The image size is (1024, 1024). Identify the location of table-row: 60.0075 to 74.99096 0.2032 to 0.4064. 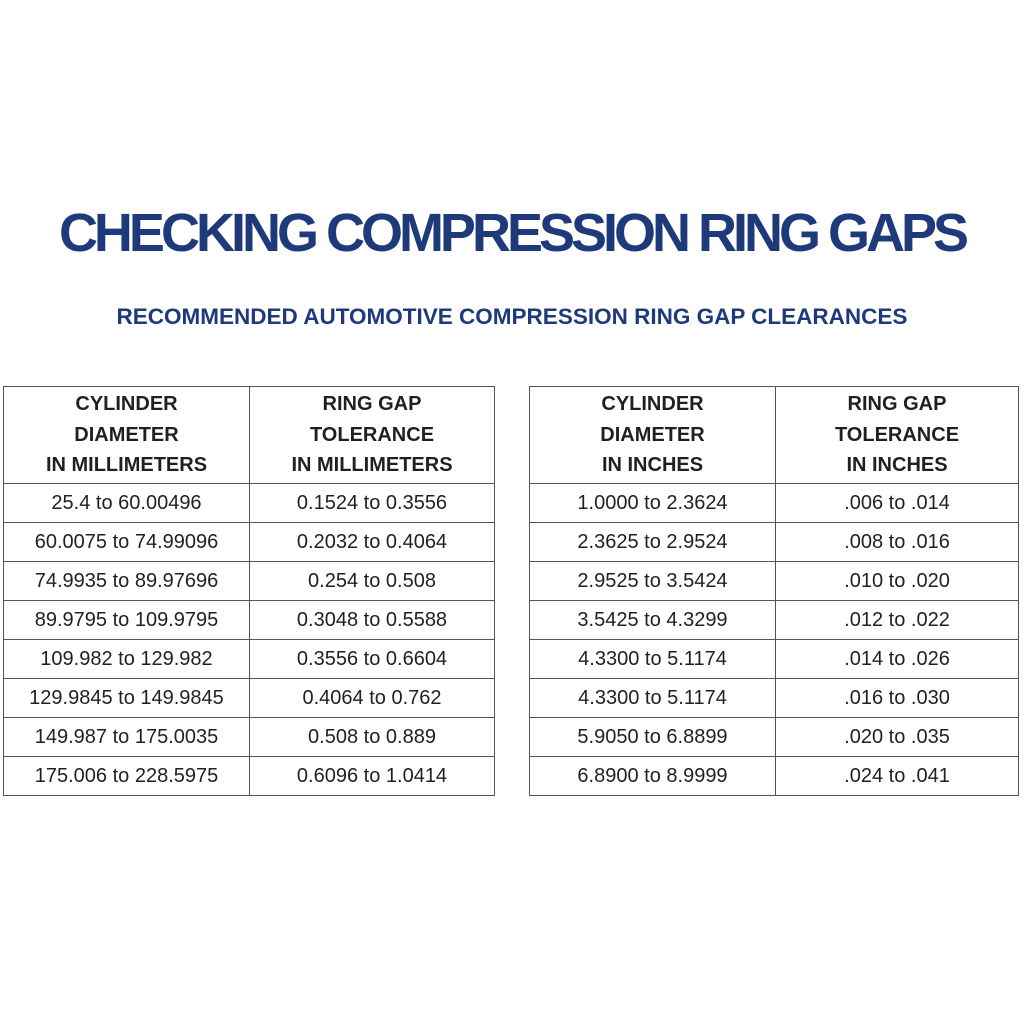
(249, 542).